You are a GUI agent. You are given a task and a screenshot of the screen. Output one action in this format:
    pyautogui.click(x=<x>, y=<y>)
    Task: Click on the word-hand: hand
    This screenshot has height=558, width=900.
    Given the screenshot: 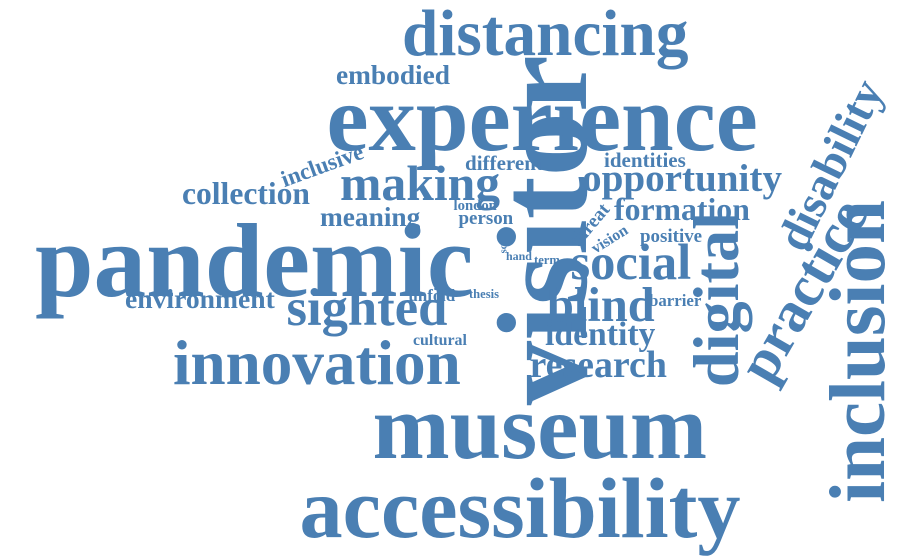 What is the action you would take?
    pyautogui.click(x=519, y=256)
    